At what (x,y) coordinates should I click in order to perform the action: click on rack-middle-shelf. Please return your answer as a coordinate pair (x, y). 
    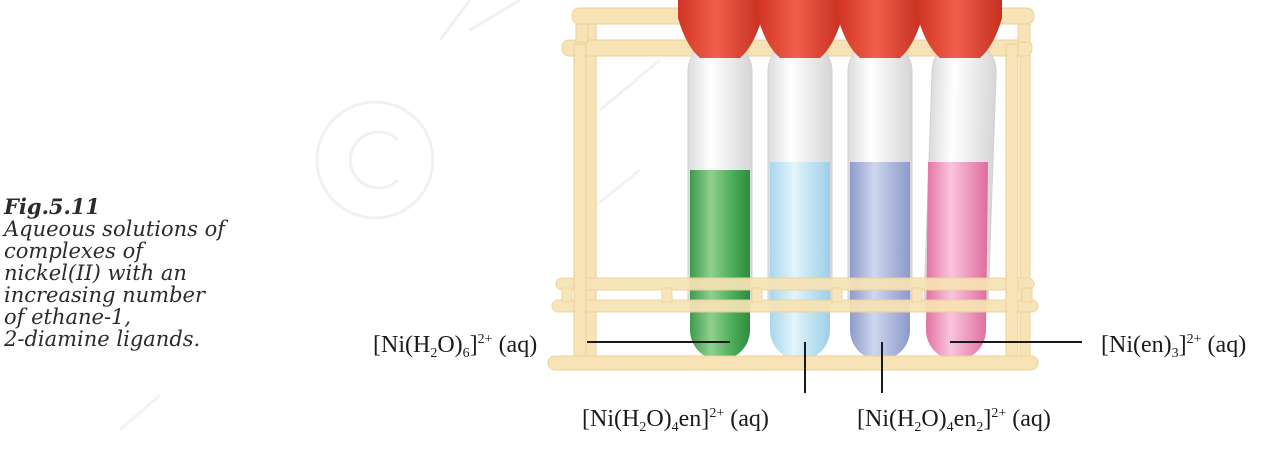
    Looking at the image, I should click on (795, 295).